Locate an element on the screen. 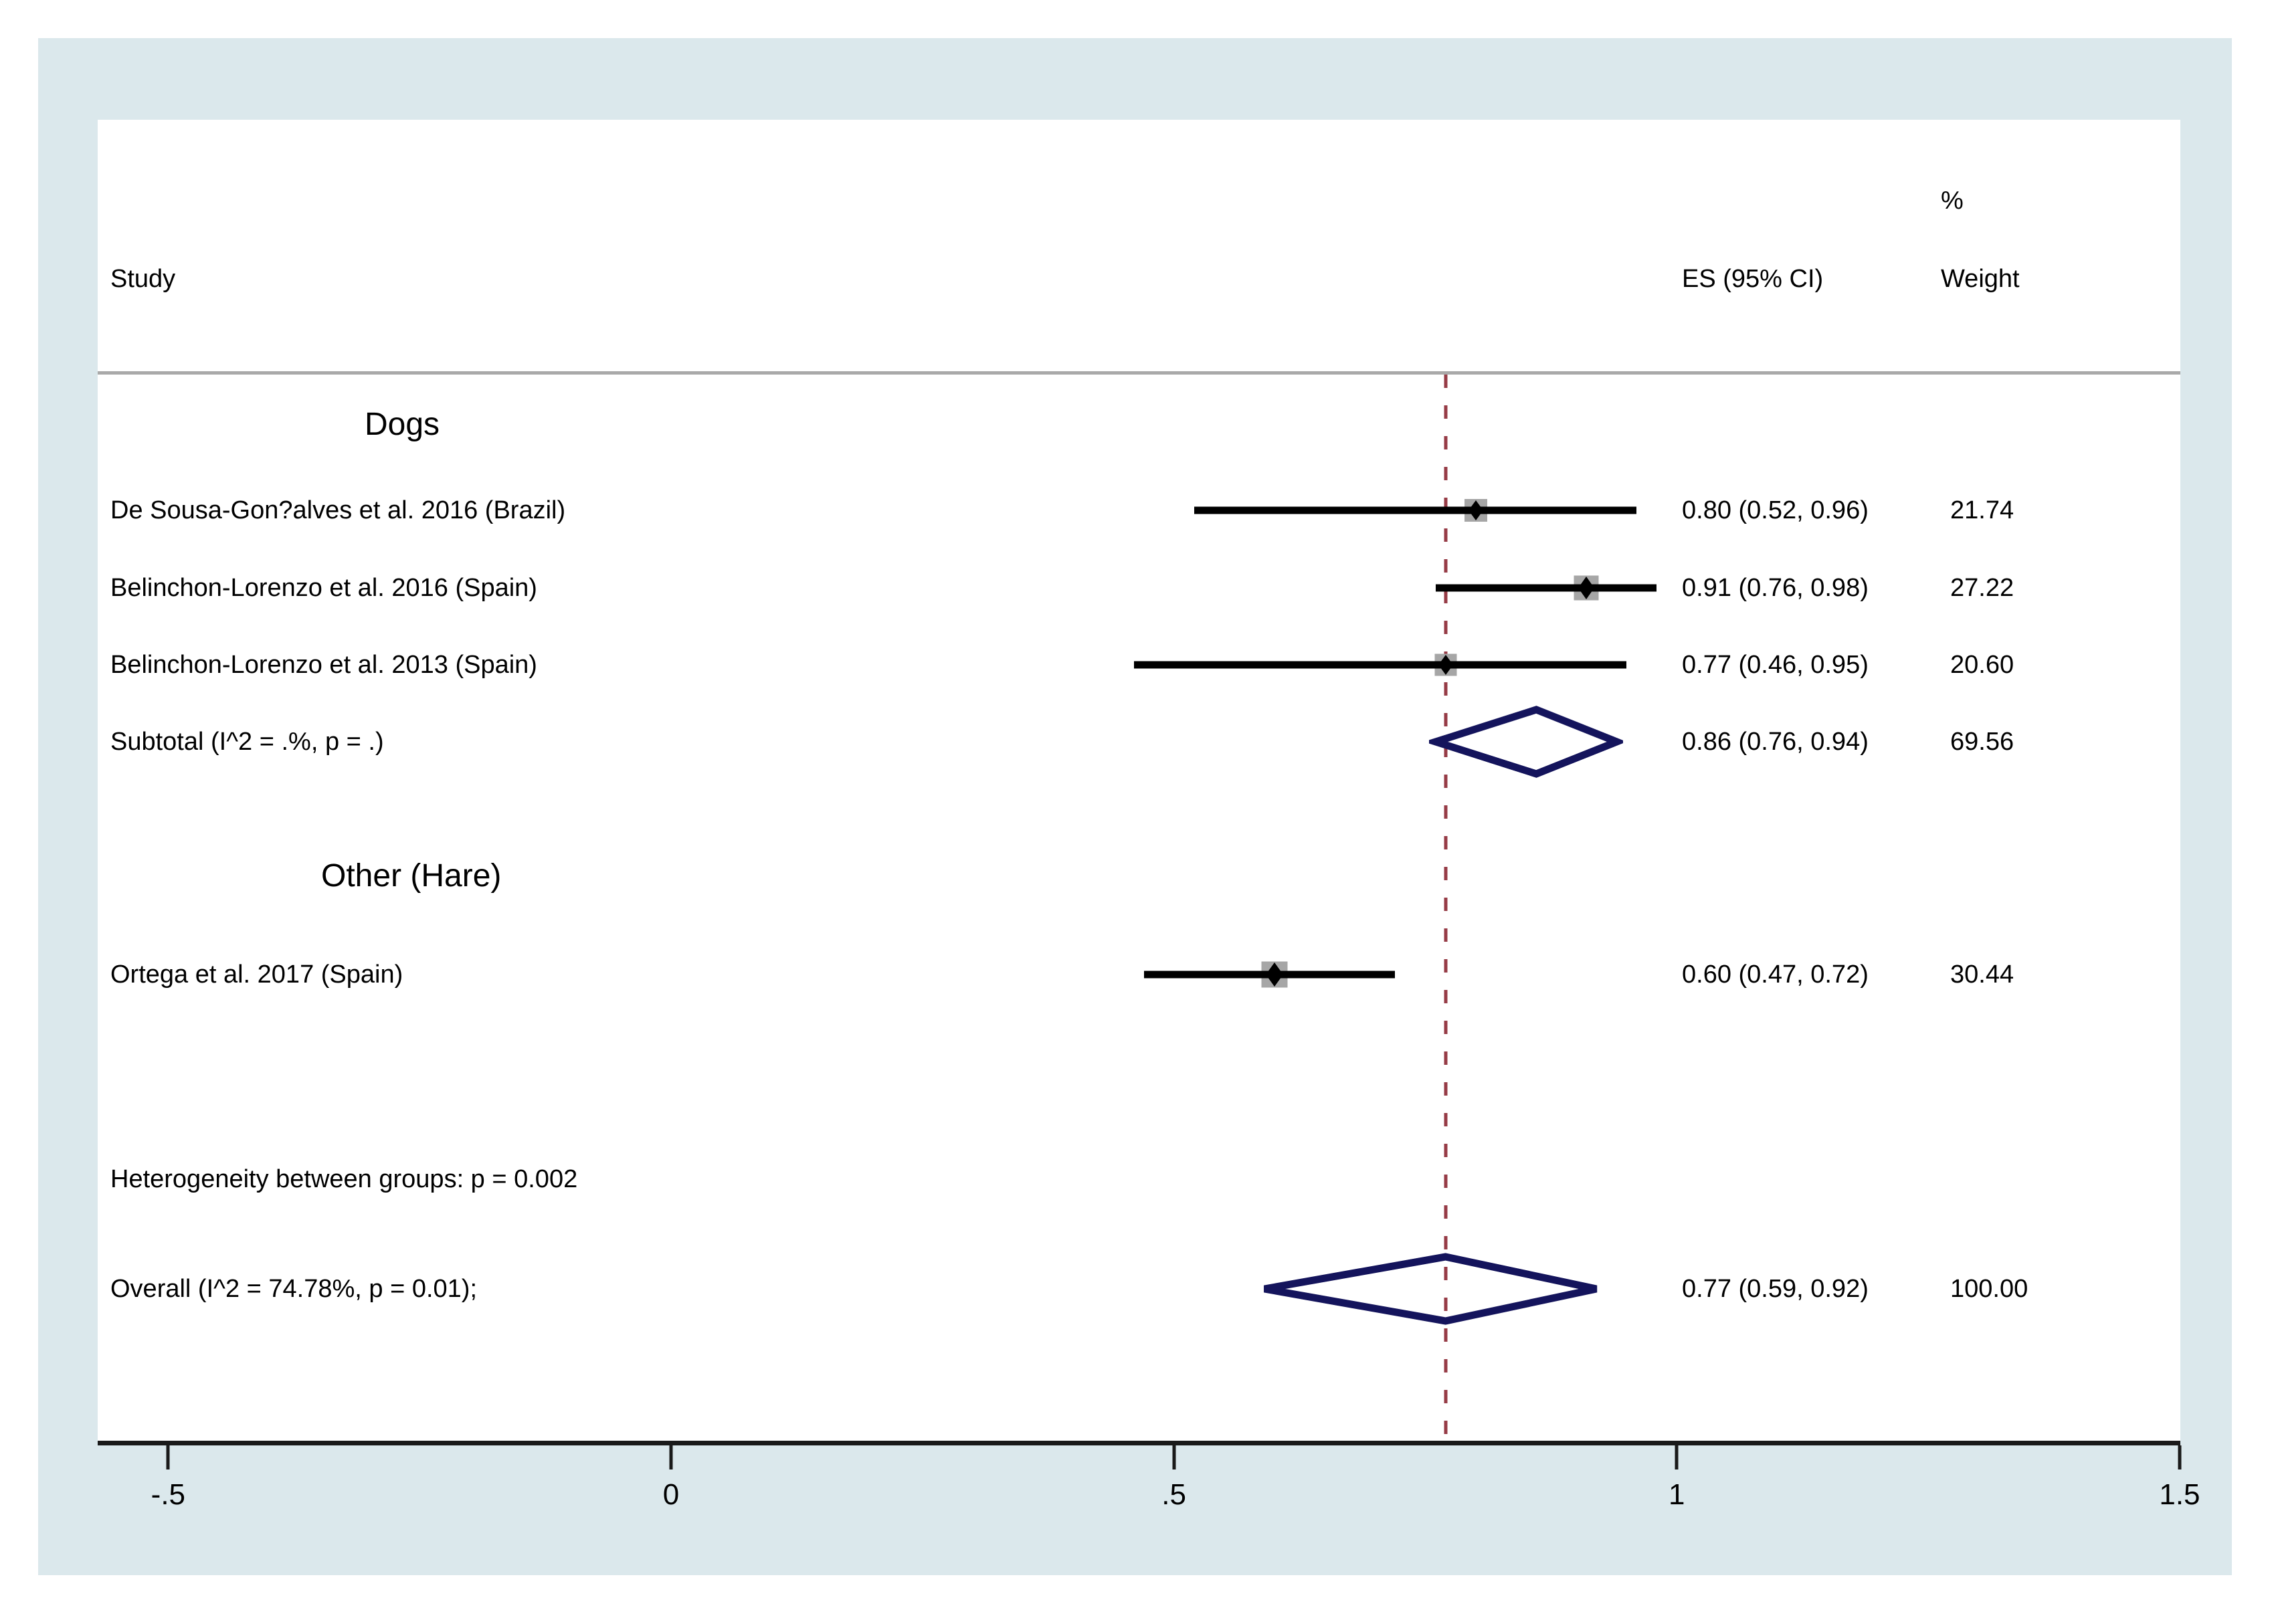  group-label: Dogs is located at coordinates (402, 424).